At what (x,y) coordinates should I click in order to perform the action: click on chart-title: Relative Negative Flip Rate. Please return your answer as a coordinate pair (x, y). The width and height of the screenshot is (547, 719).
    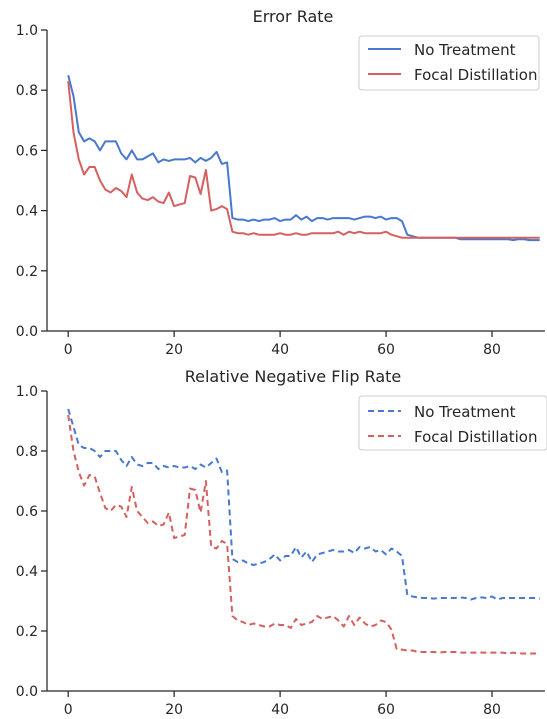
    Looking at the image, I should click on (293, 376).